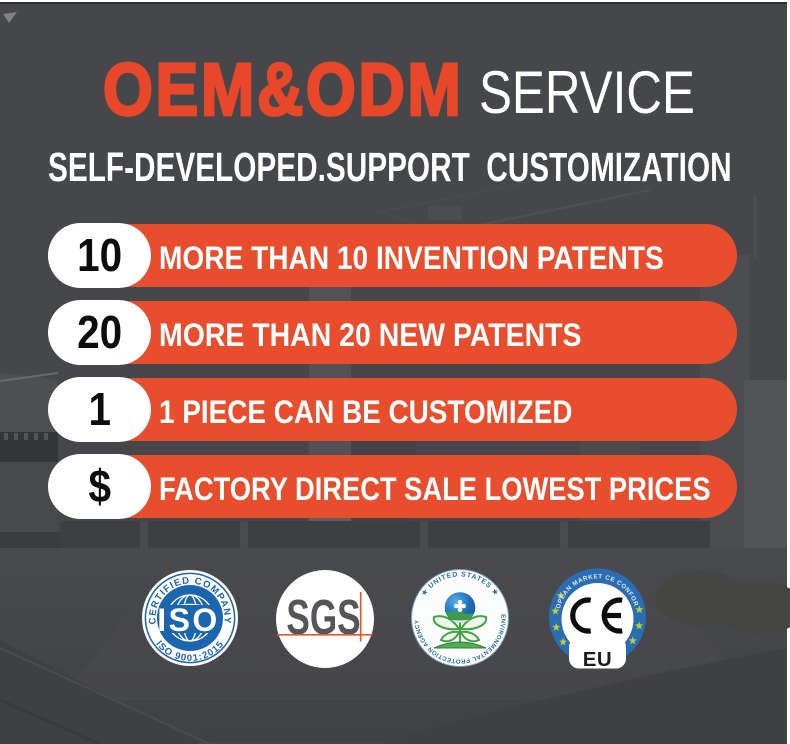  What do you see at coordinates (188, 620) in the screenshot?
I see `svg-text: ISO` at bounding box center [188, 620].